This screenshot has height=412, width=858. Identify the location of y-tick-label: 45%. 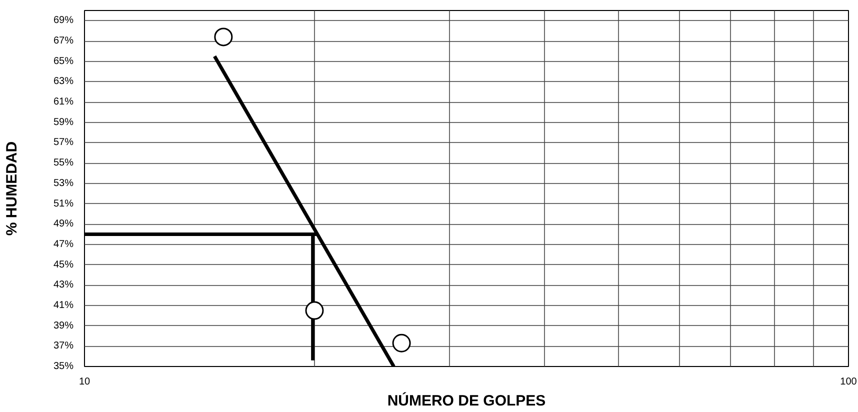
(63, 264).